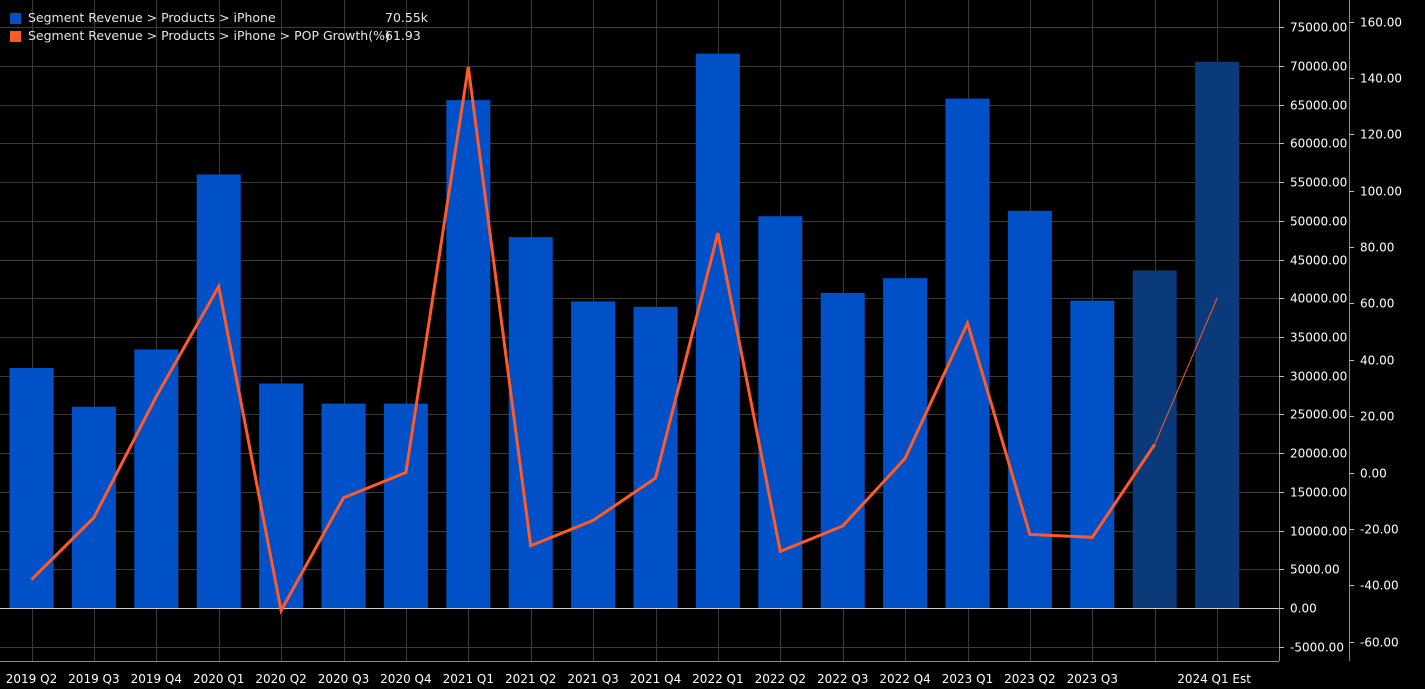 The width and height of the screenshot is (1425, 689). I want to click on right-tick-label: -20.00, so click(1379, 530).